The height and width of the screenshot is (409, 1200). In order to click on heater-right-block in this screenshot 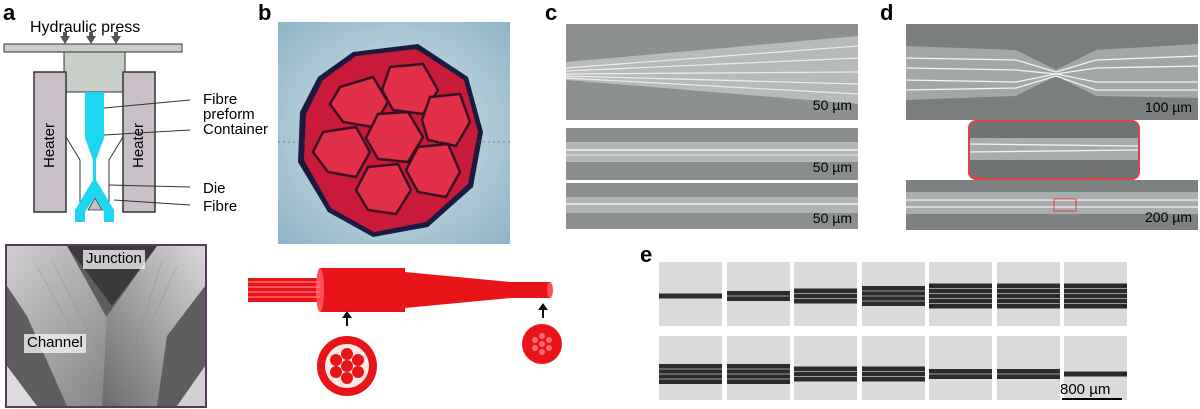, I will do `click(139, 142)`.